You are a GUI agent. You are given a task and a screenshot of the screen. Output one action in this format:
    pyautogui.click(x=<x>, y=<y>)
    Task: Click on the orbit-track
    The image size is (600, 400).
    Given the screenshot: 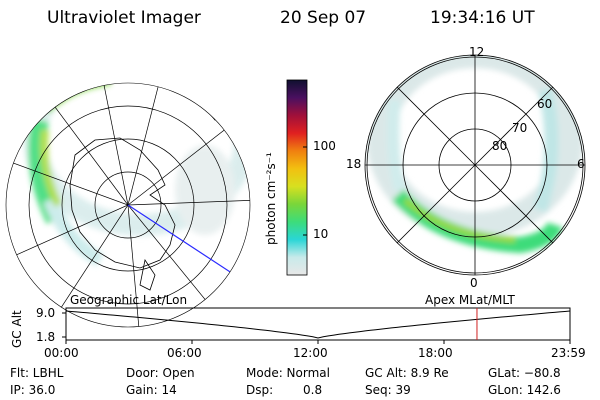 What is the action you would take?
    pyautogui.click(x=188, y=245)
    